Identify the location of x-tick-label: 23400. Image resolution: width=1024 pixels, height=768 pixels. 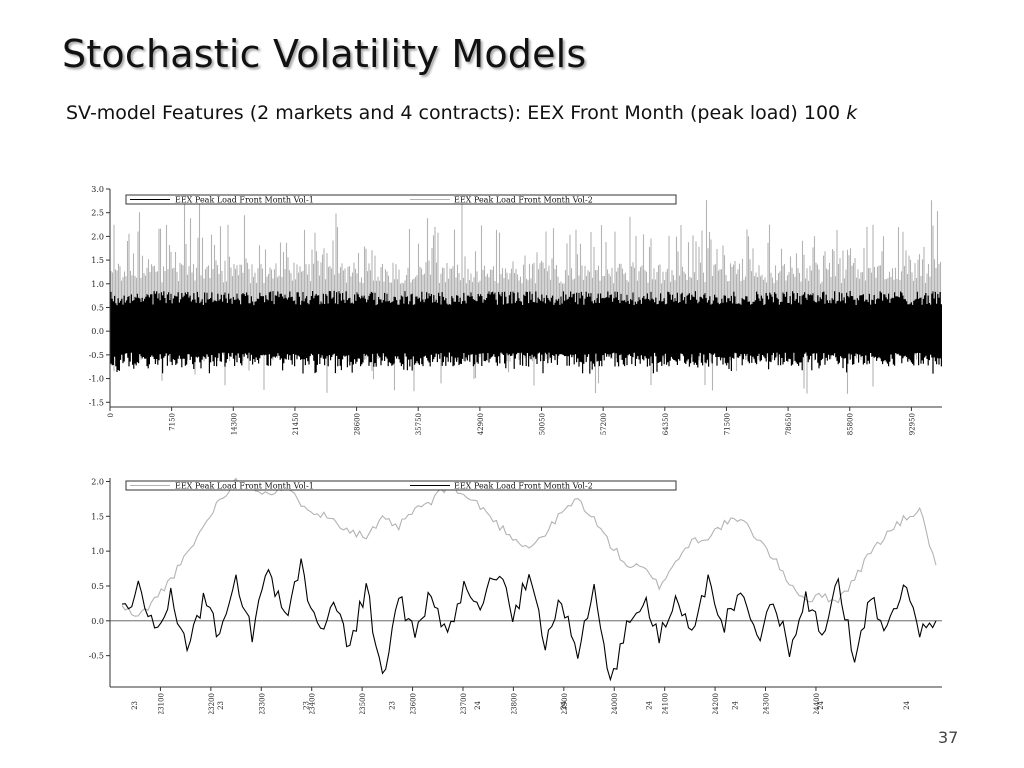
(313, 703).